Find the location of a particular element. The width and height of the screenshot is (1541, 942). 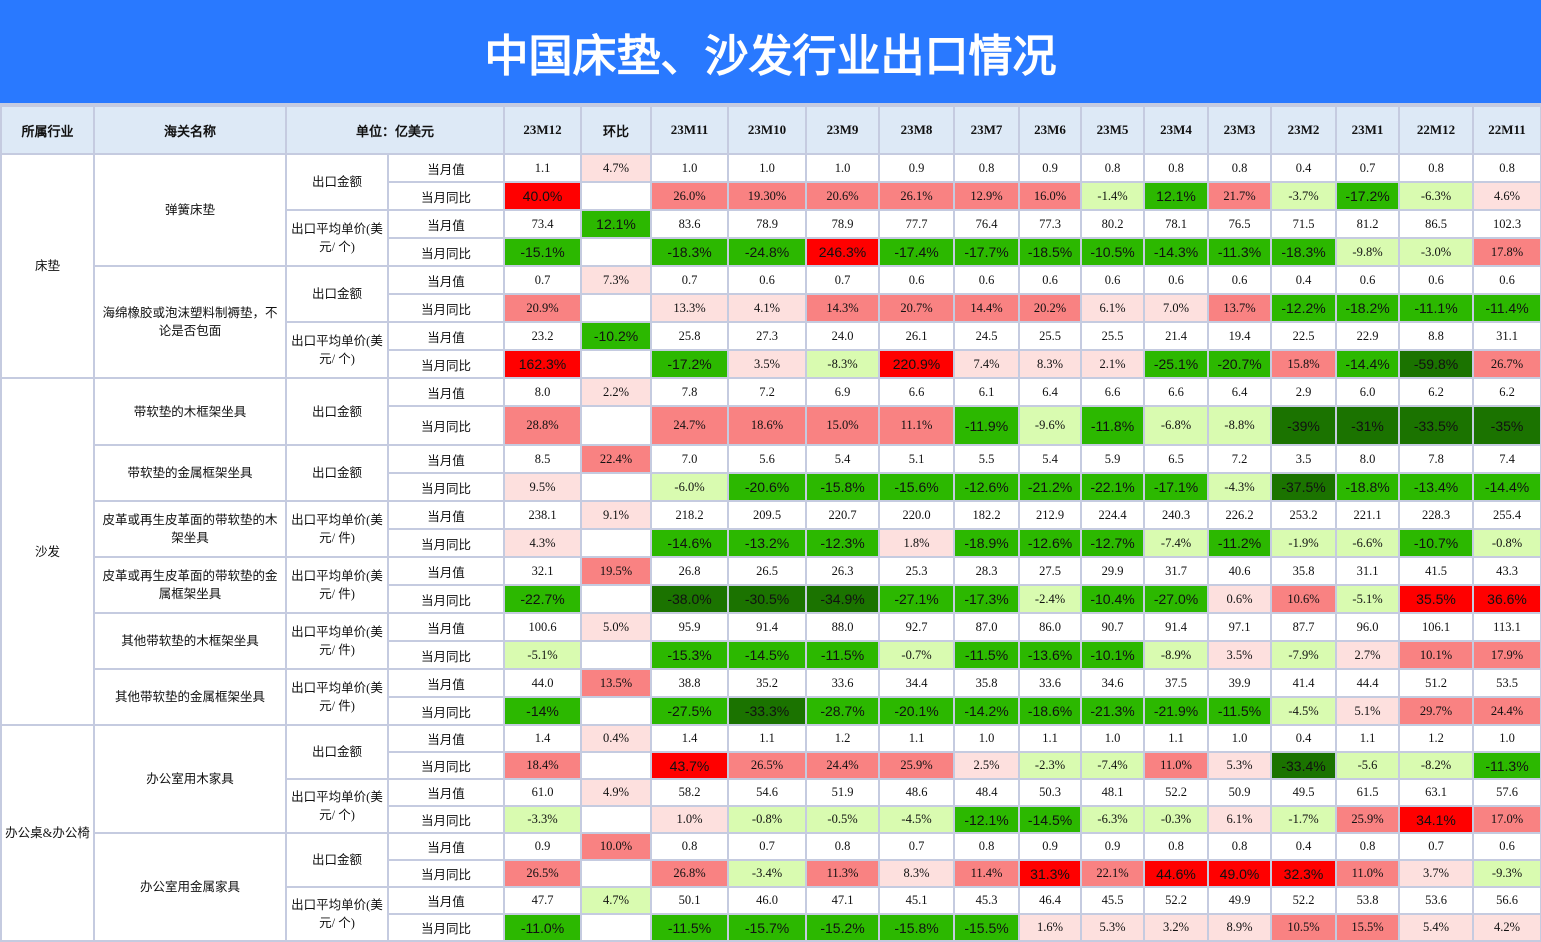

value-cell: 12.1% is located at coordinates (1176, 196).